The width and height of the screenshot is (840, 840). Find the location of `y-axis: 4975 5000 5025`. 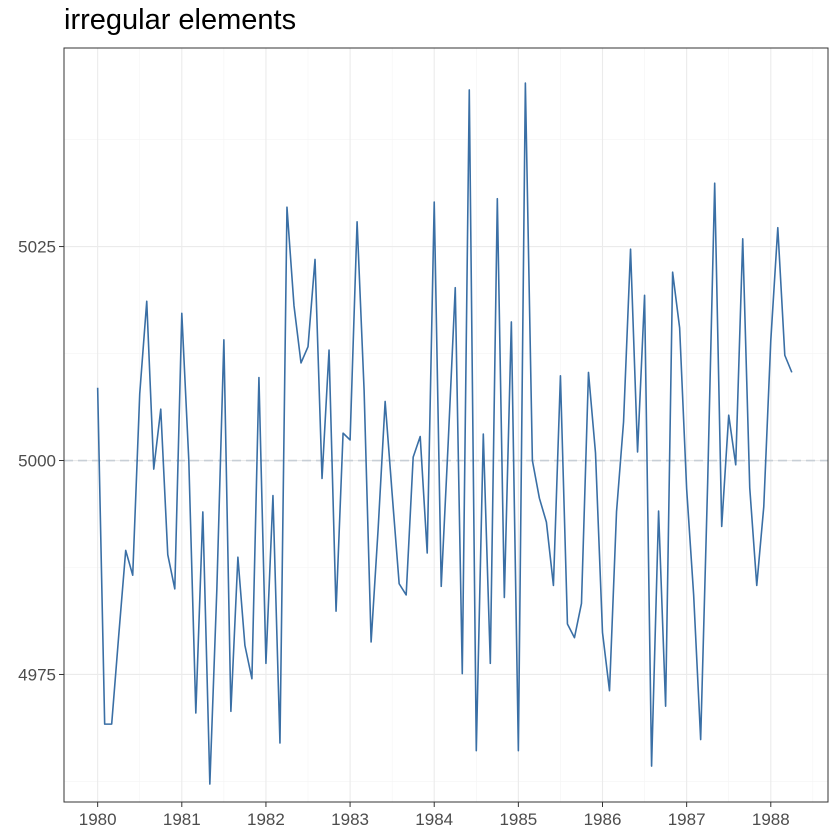

y-axis: 4975 5000 5025 is located at coordinates (41, 461).